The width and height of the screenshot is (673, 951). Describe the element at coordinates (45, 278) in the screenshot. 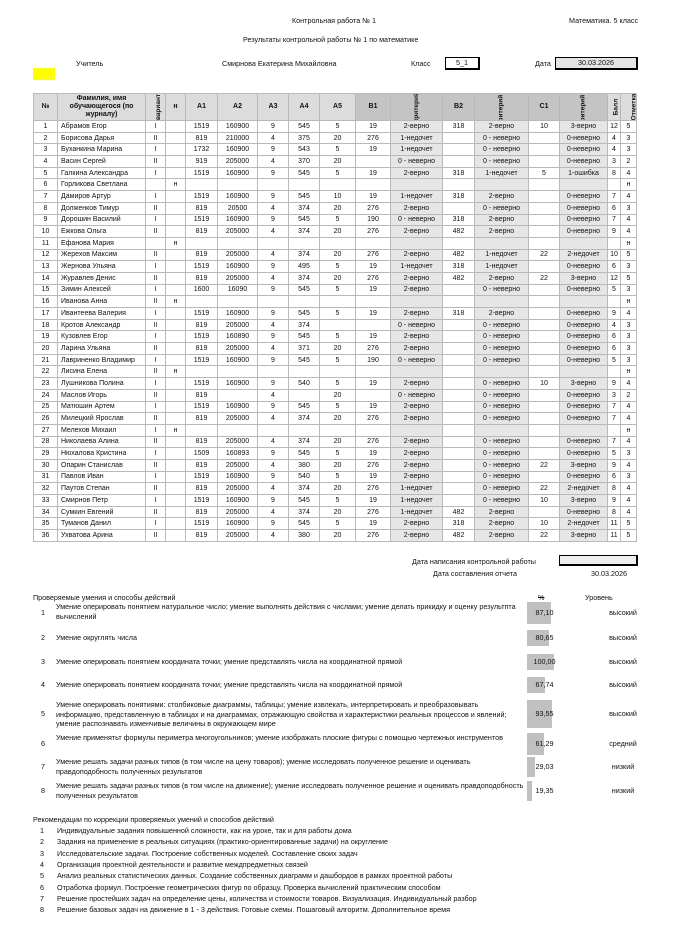

I see `table-cell: 14` at that location.